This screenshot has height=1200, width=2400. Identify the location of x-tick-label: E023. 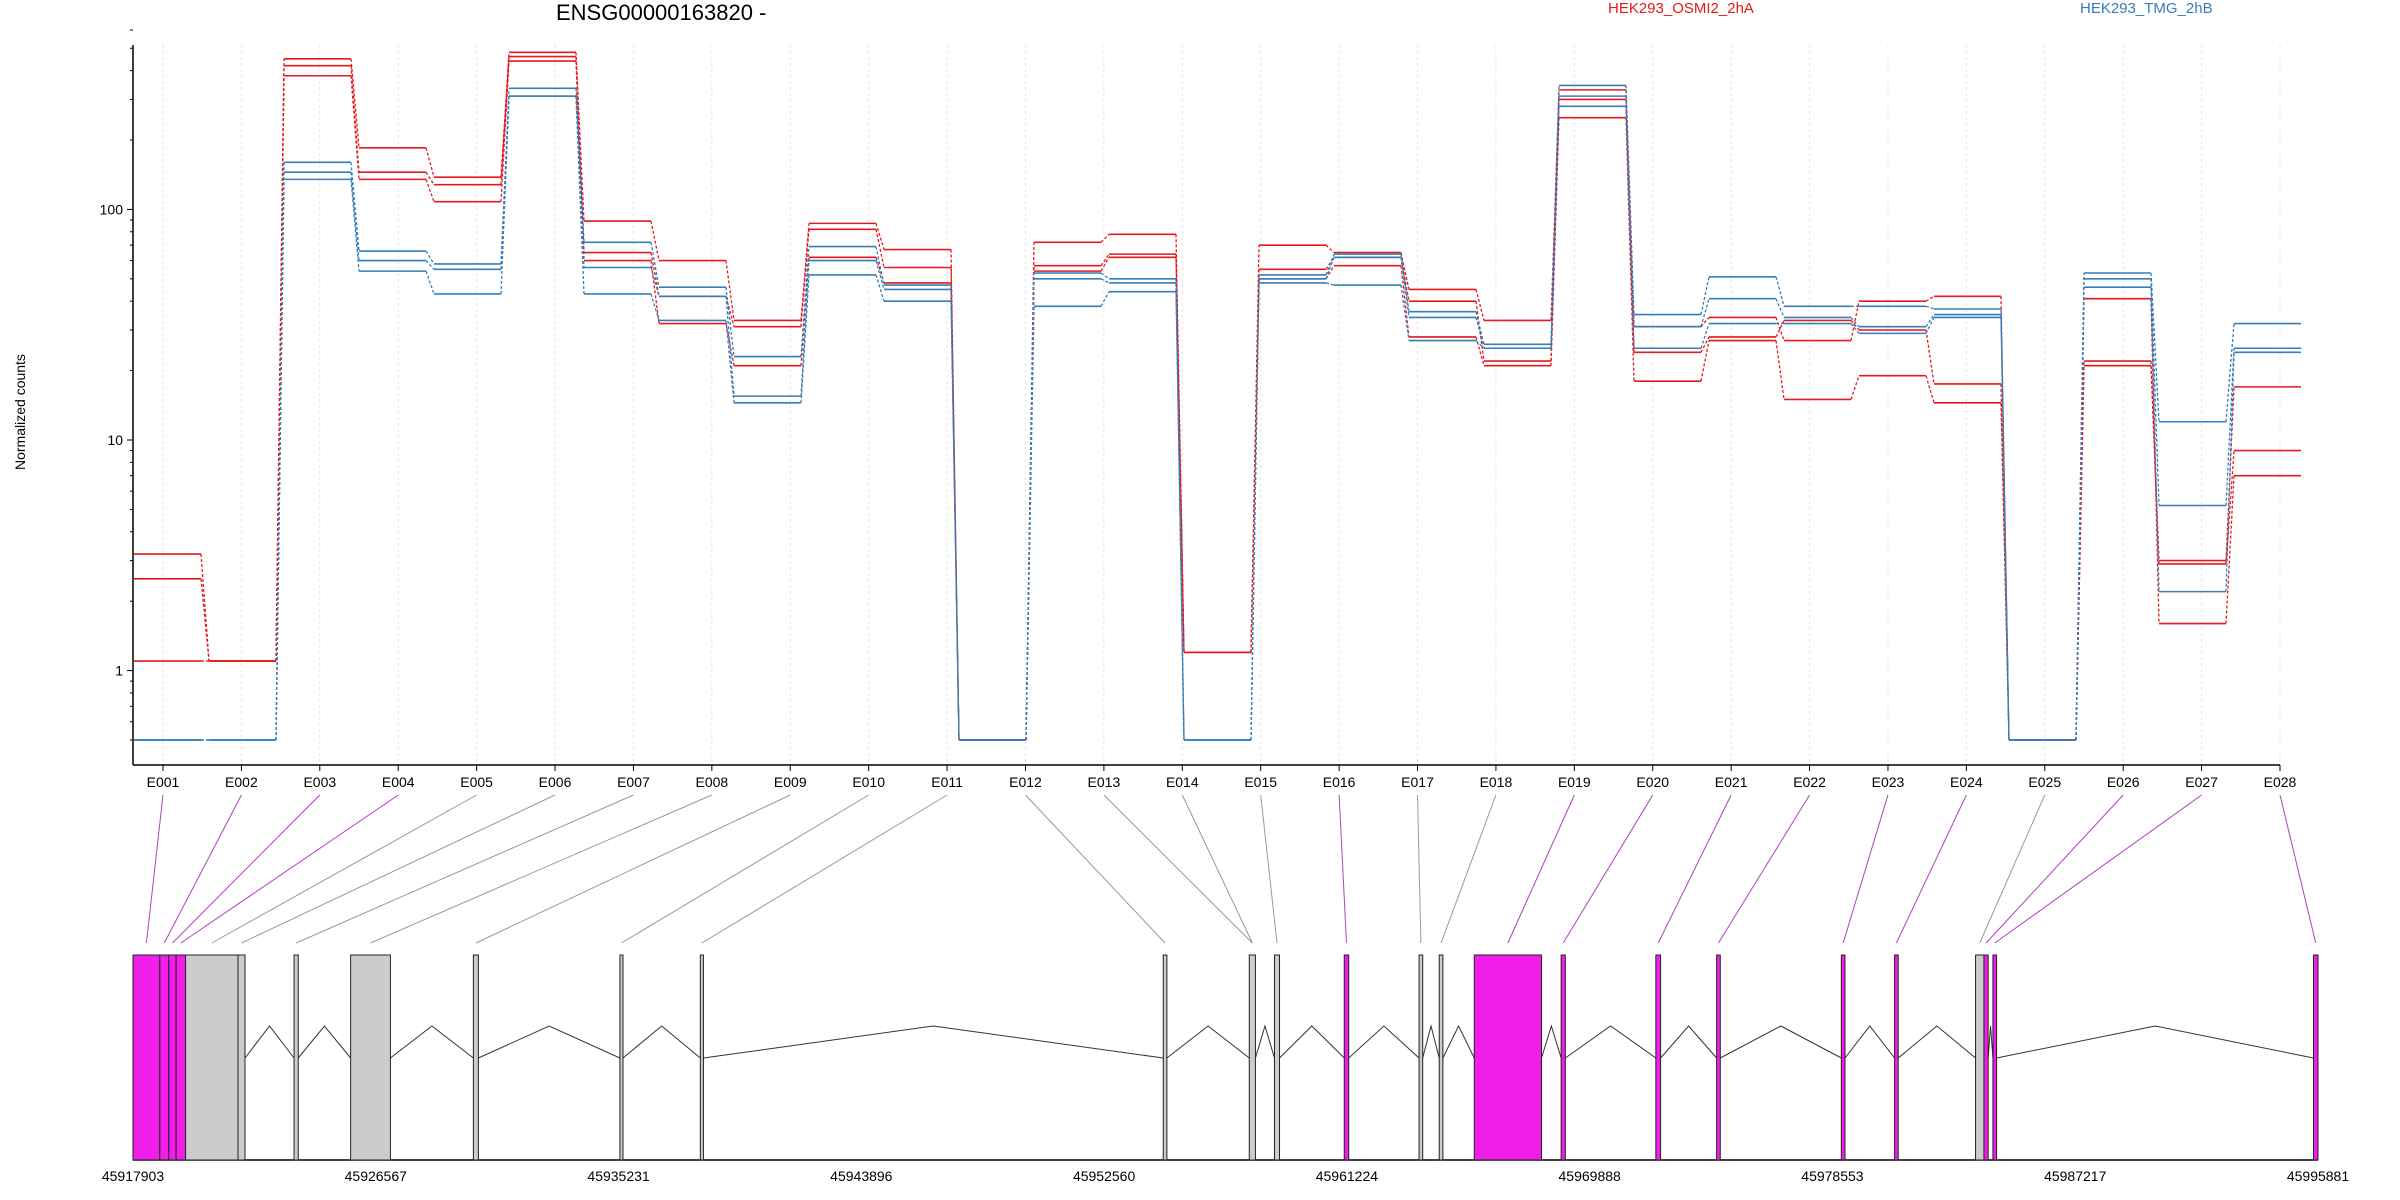
(1888, 782).